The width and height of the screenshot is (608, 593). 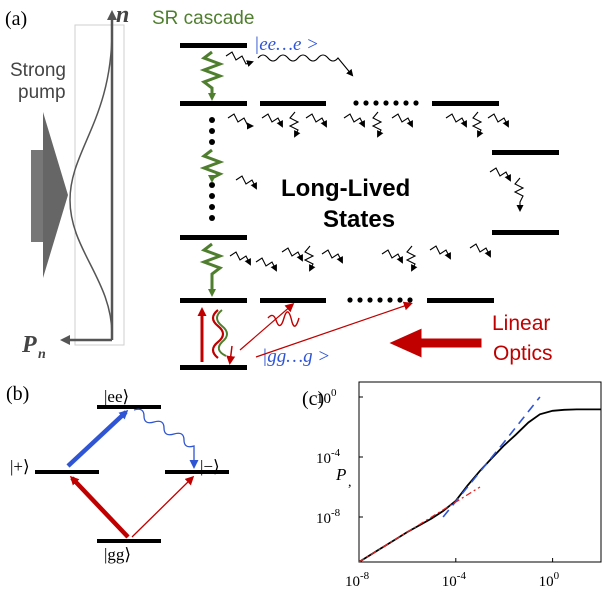 What do you see at coordinates (350, 482) in the screenshot?
I see `y-axis-label-sub: ,` at bounding box center [350, 482].